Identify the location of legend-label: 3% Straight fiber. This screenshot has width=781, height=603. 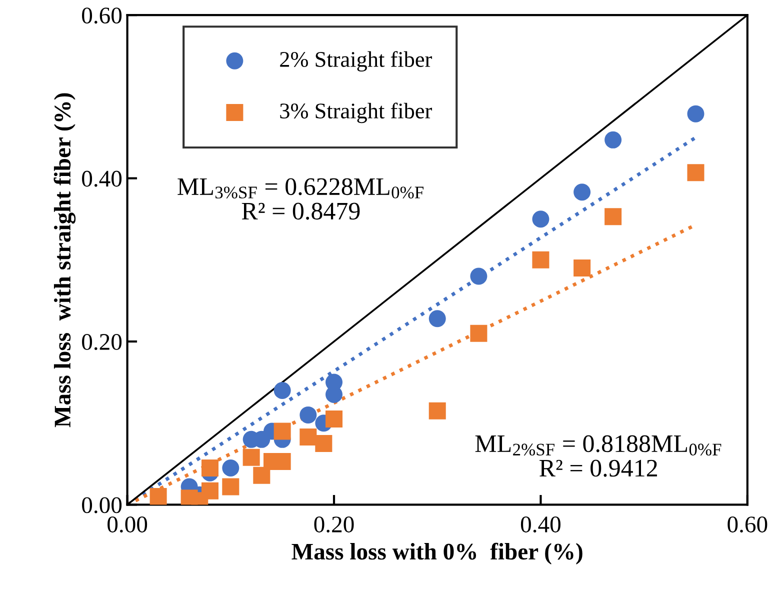
(356, 113).